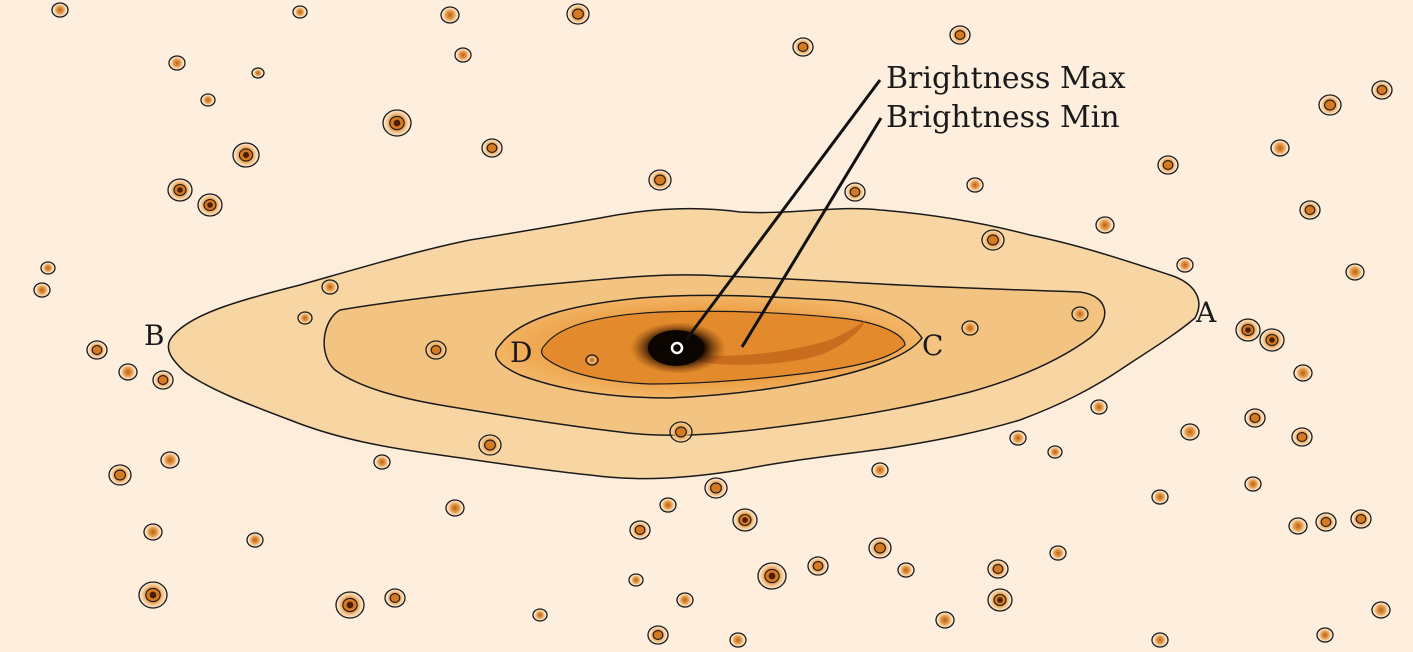 This screenshot has height=652, width=1413. What do you see at coordinates (1006, 78) in the screenshot?
I see `brightness-max-label: Brightness Max` at bounding box center [1006, 78].